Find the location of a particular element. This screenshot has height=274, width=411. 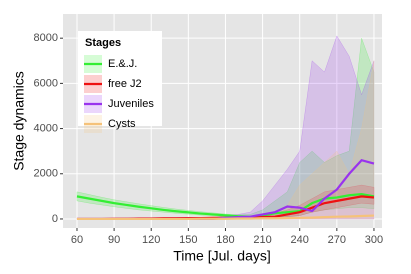

legend-title: Stages is located at coordinates (103, 43).